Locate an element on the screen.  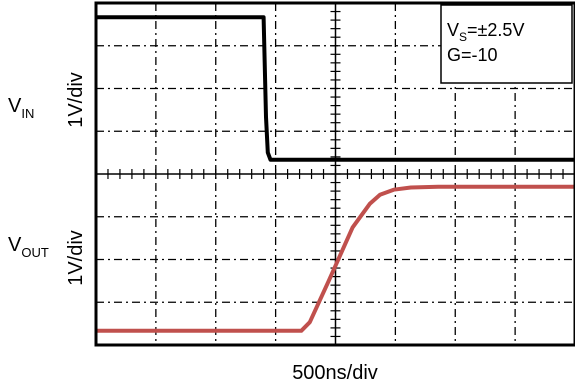
vout-scale-label: 1V/div is located at coordinates (76, 258).